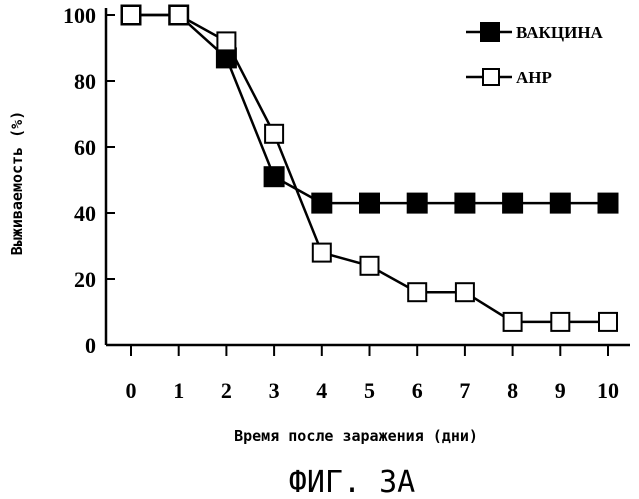 This screenshot has height=499, width=639. I want to click on y-tick-label: 40, so click(85, 213).